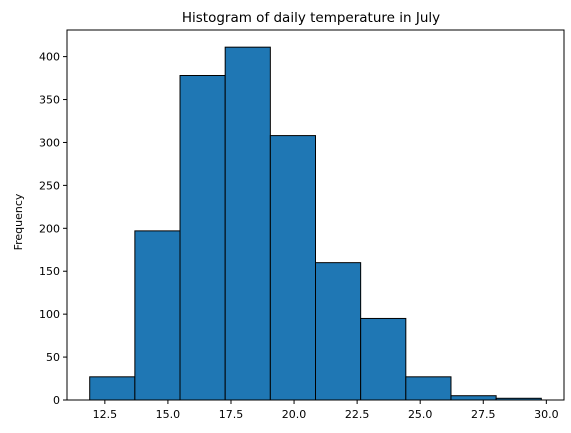 The height and width of the screenshot is (433, 571). I want to click on y-tick-label: 400, so click(49, 57).